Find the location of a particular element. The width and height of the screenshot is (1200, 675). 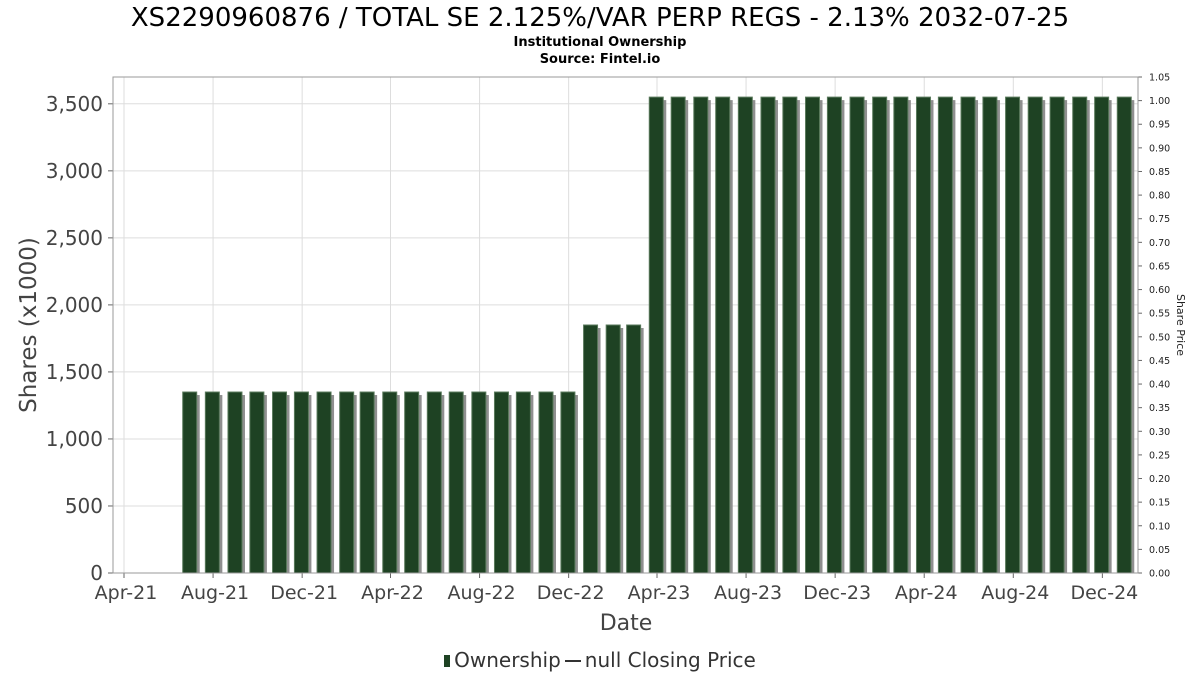

y2-tick-label: 0.95 is located at coordinates (1159, 125).